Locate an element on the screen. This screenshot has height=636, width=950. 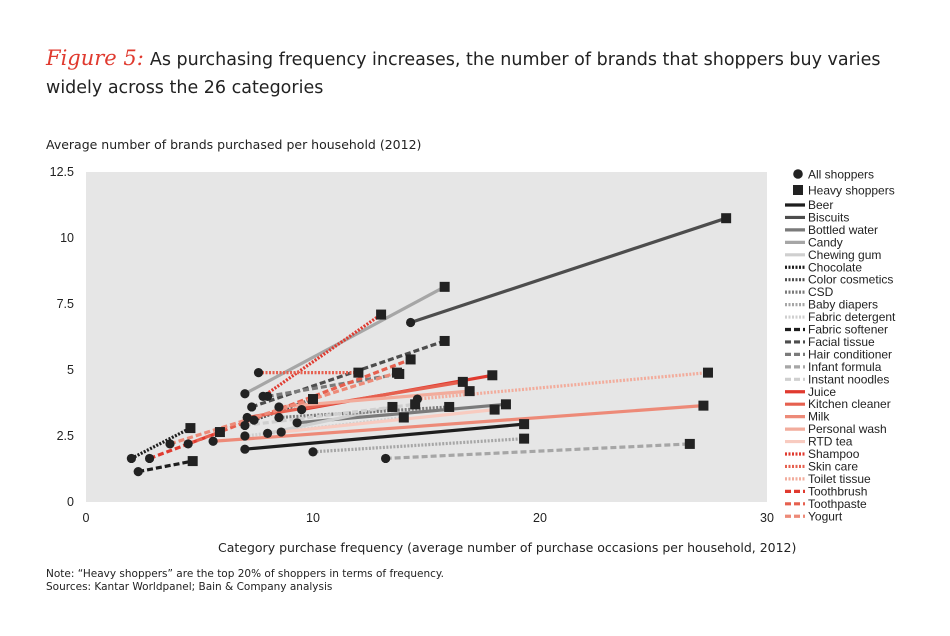
legend-label-chocolate: Chocolate is located at coordinates (835, 267).